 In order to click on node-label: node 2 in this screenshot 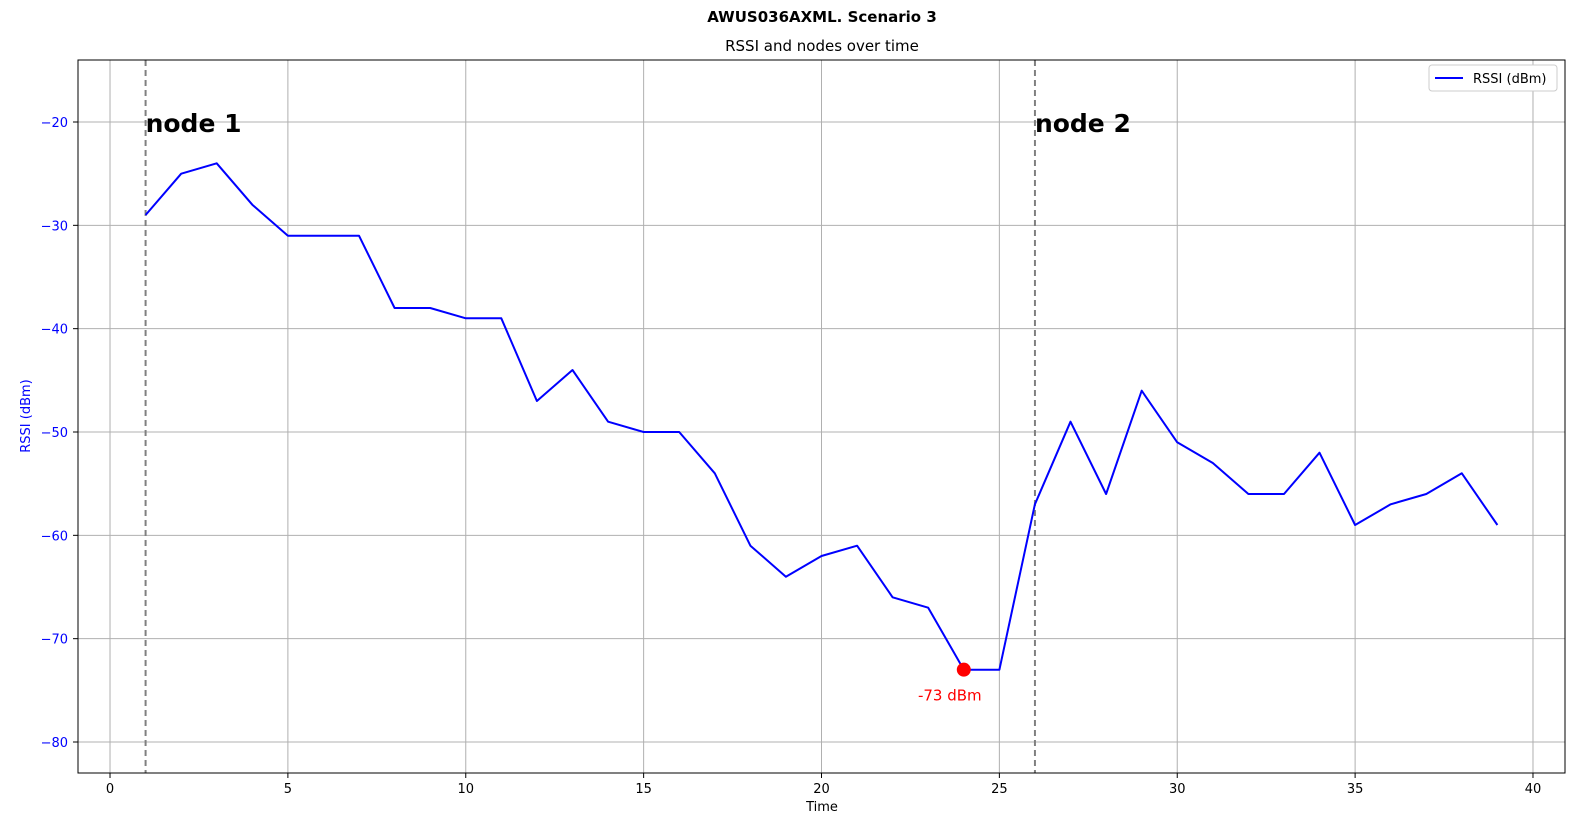, I will do `click(1083, 123)`.